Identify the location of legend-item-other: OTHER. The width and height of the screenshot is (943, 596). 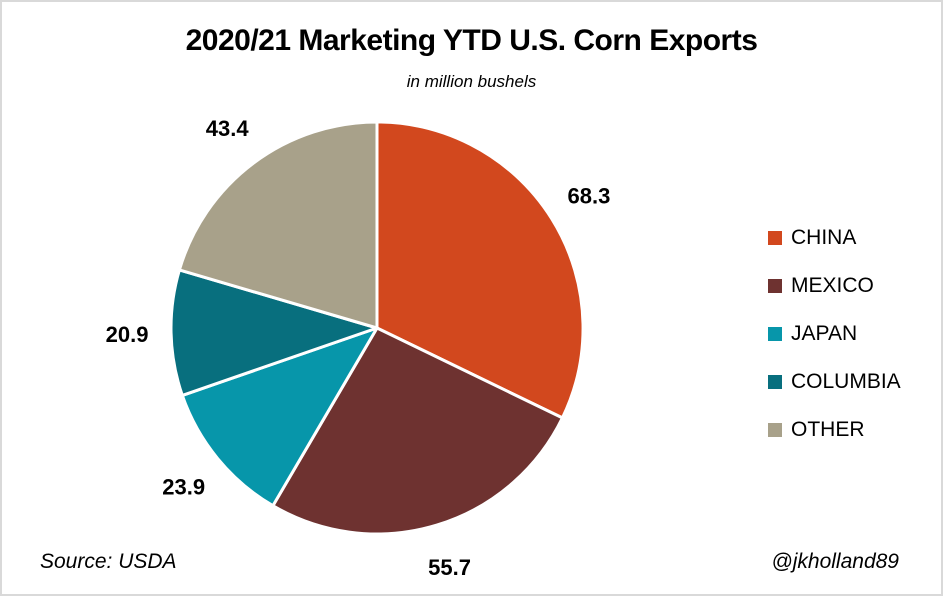
(834, 430).